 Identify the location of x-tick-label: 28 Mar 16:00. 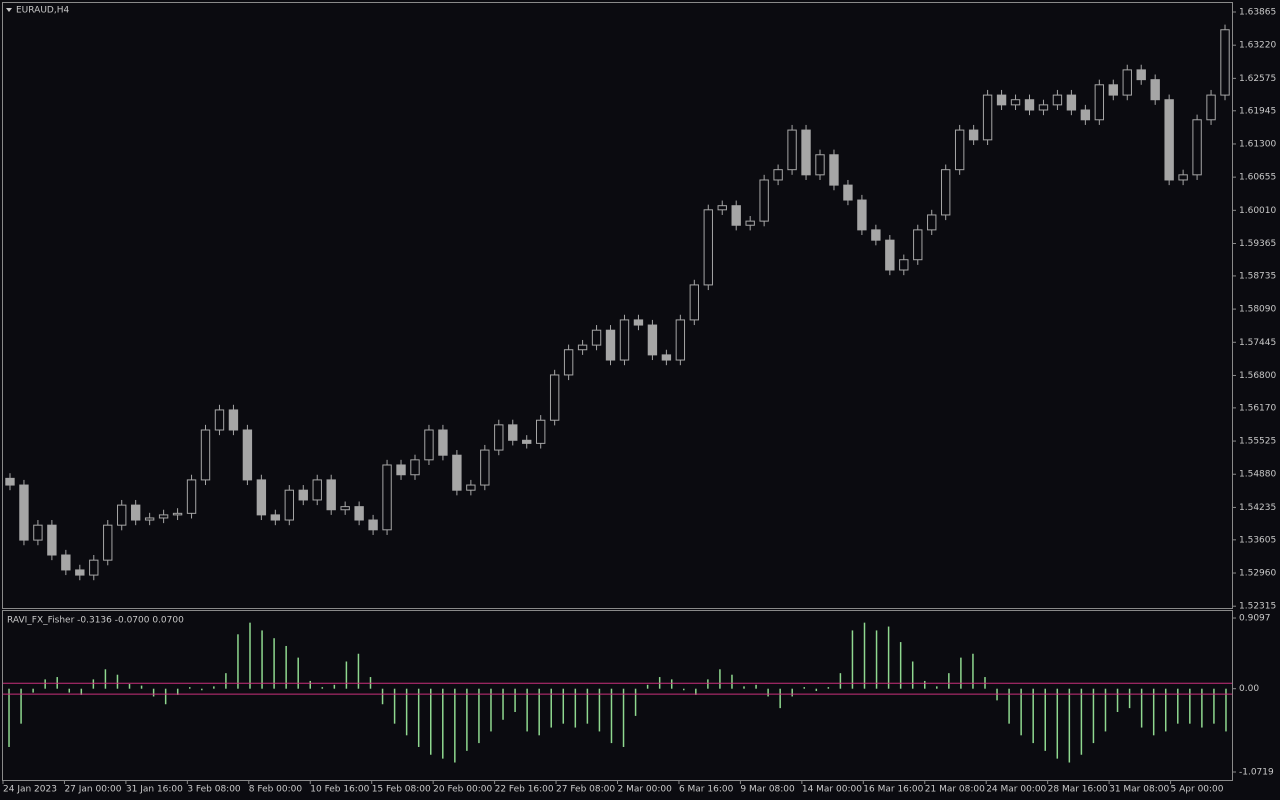
(1078, 790).